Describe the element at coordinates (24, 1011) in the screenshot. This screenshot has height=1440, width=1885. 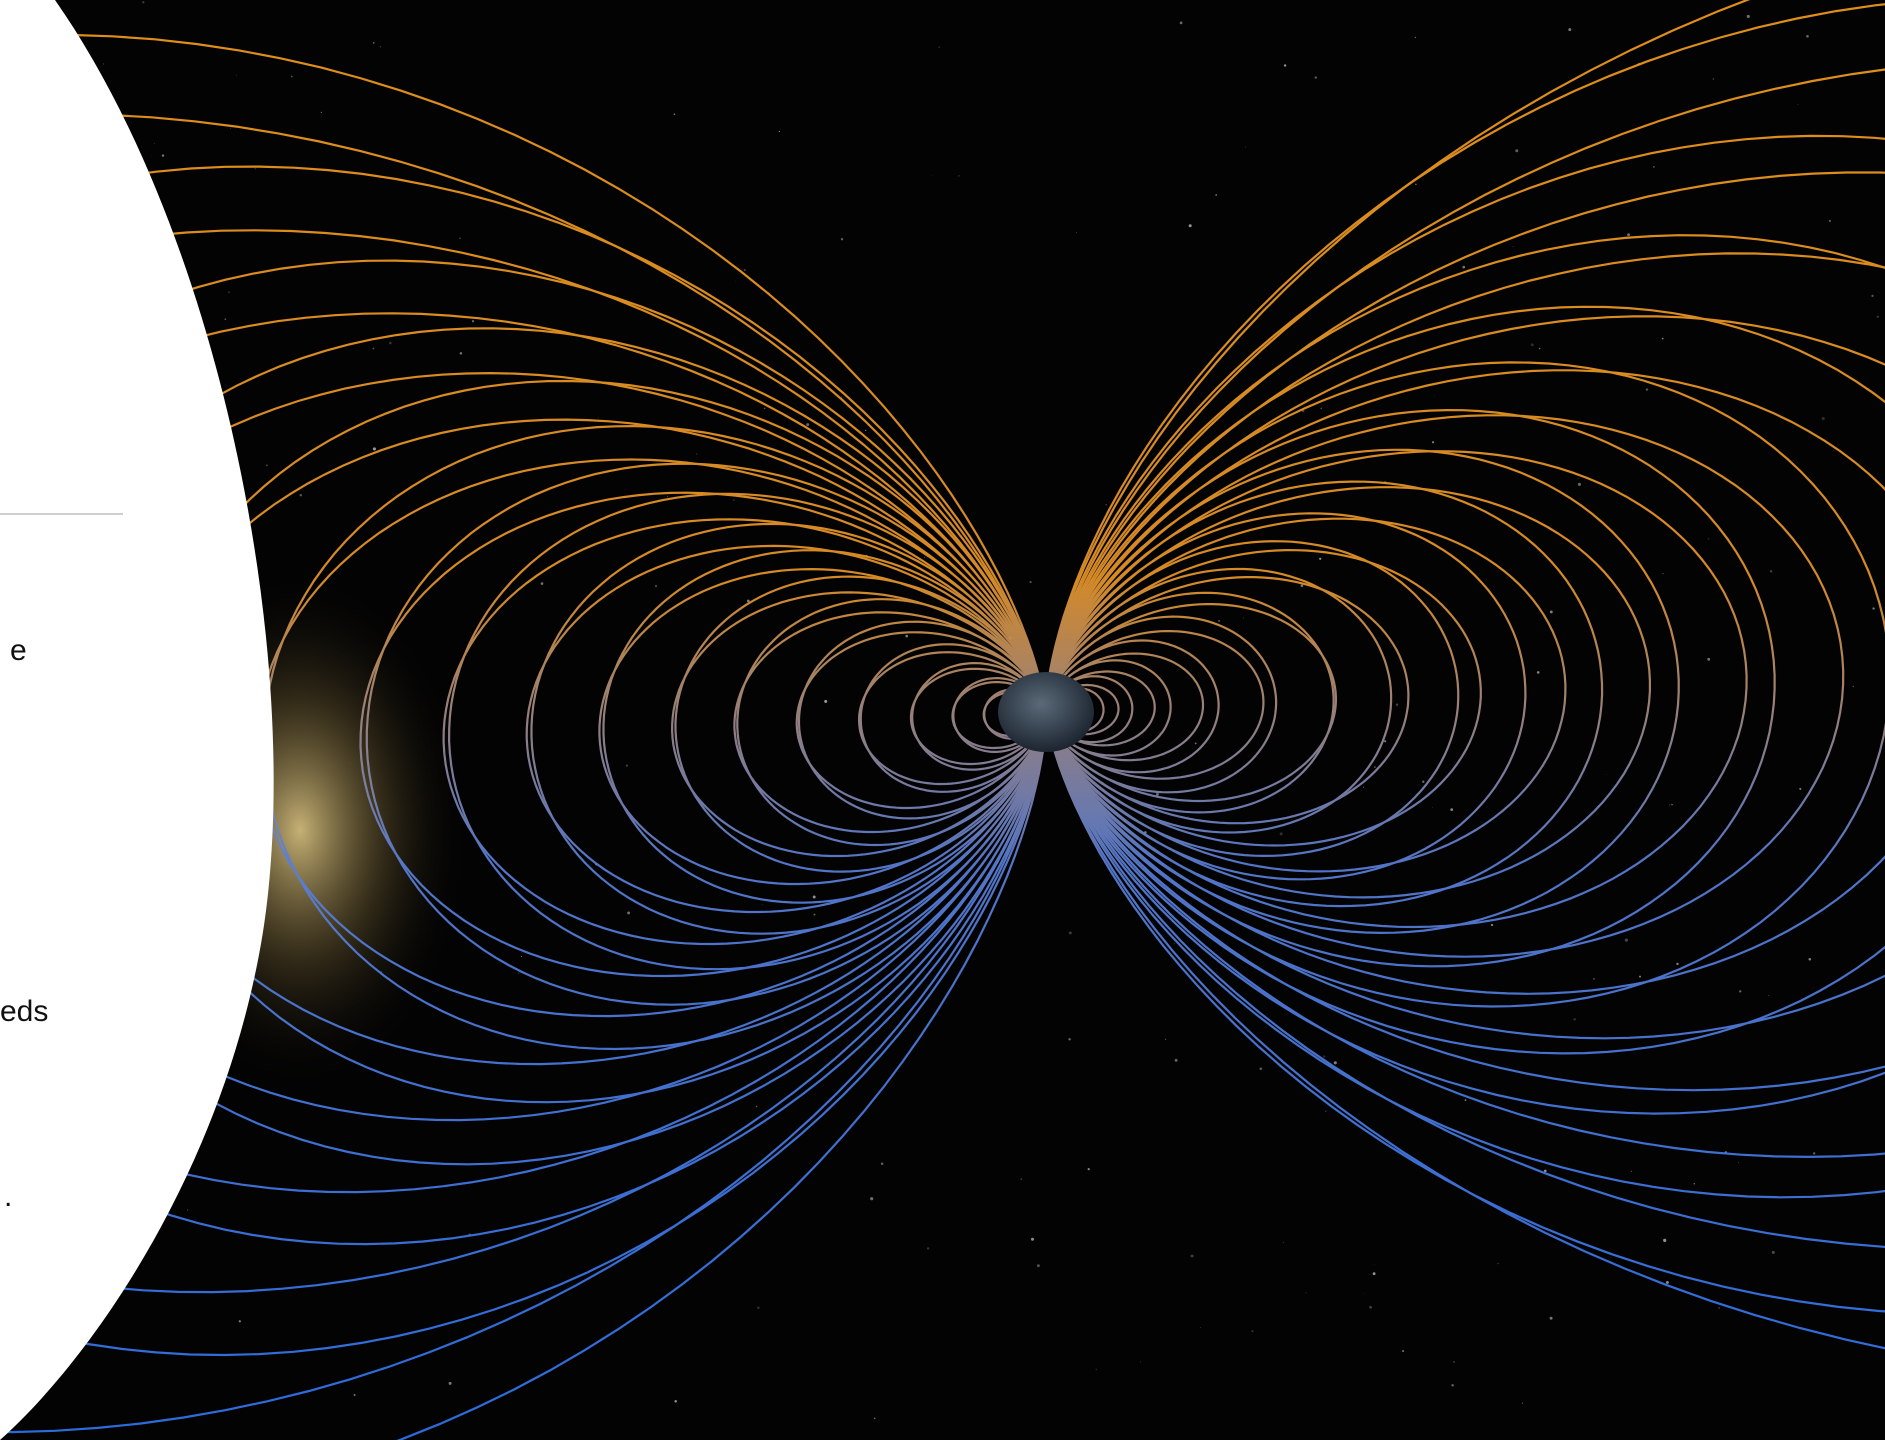
I see `text-fragment: eds` at that location.